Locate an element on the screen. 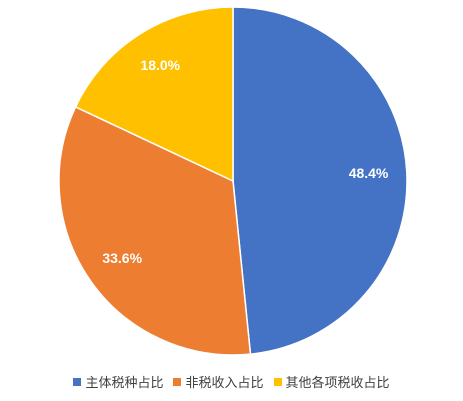  legend-item: 主体税种占比 is located at coordinates (118, 381).